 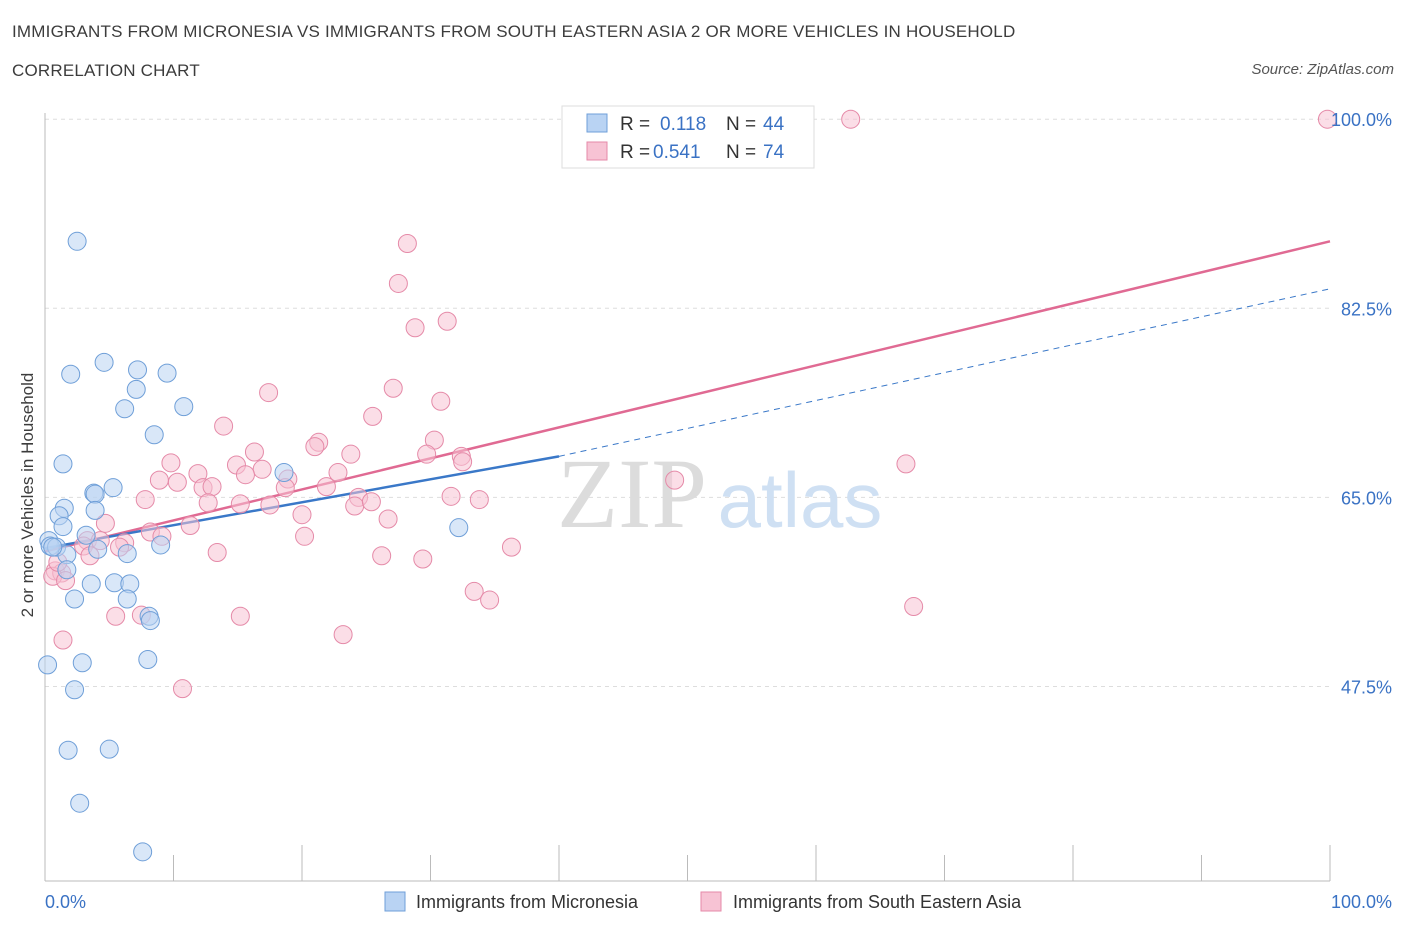 What do you see at coordinates (719, 493) in the screenshot?
I see `watermark: ZIP atlas` at bounding box center [719, 493].